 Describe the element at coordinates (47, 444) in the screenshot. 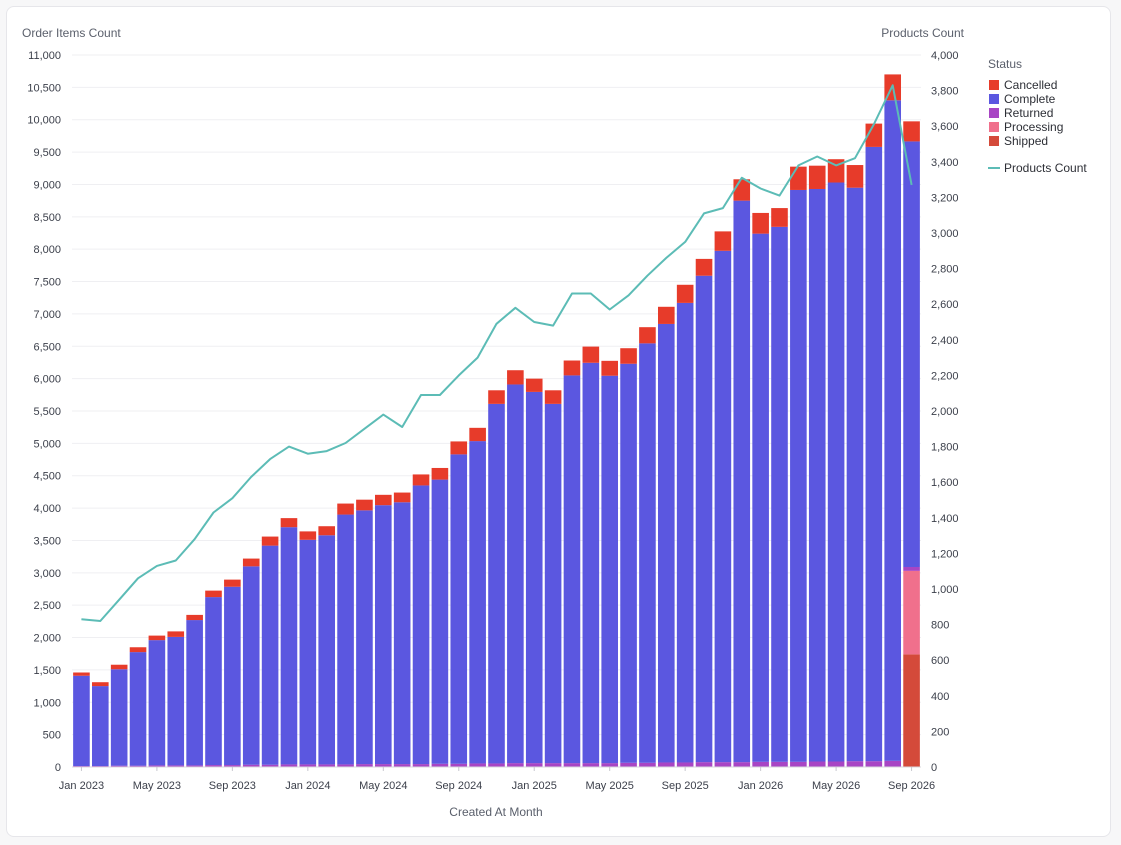

I see `left-tick-label: 5,000` at that location.